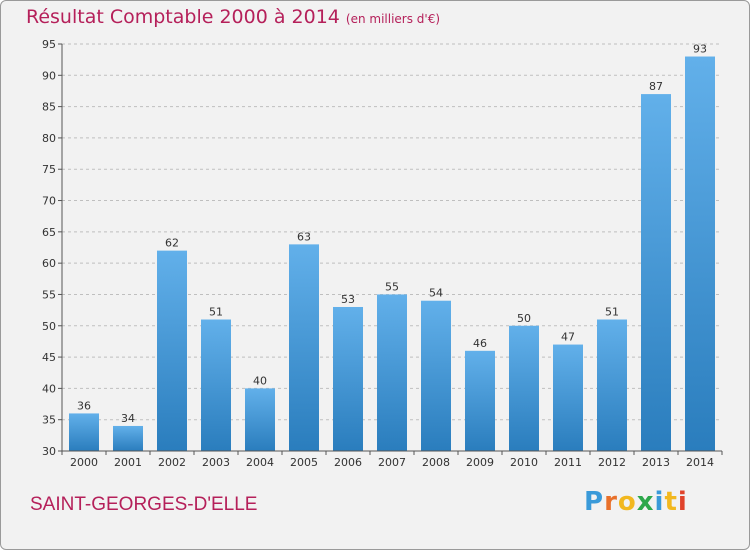 This screenshot has height=550, width=750. Describe the element at coordinates (128, 418) in the screenshot. I see `data-label: 34` at that location.